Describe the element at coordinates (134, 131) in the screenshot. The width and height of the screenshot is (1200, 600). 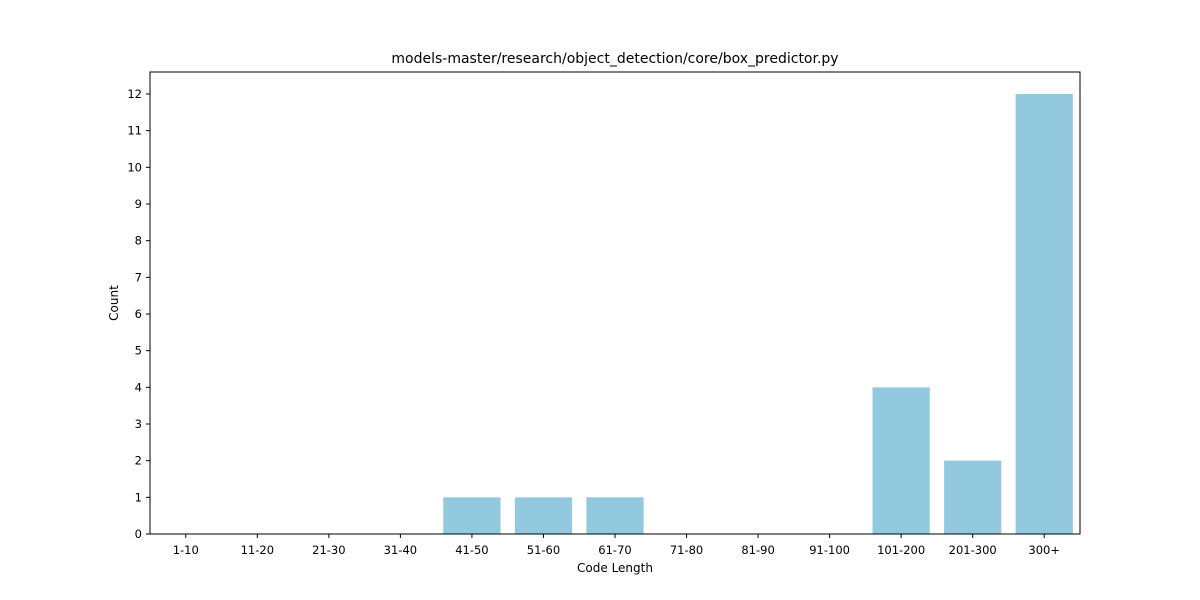
I see `y-tick-label: 11` at that location.